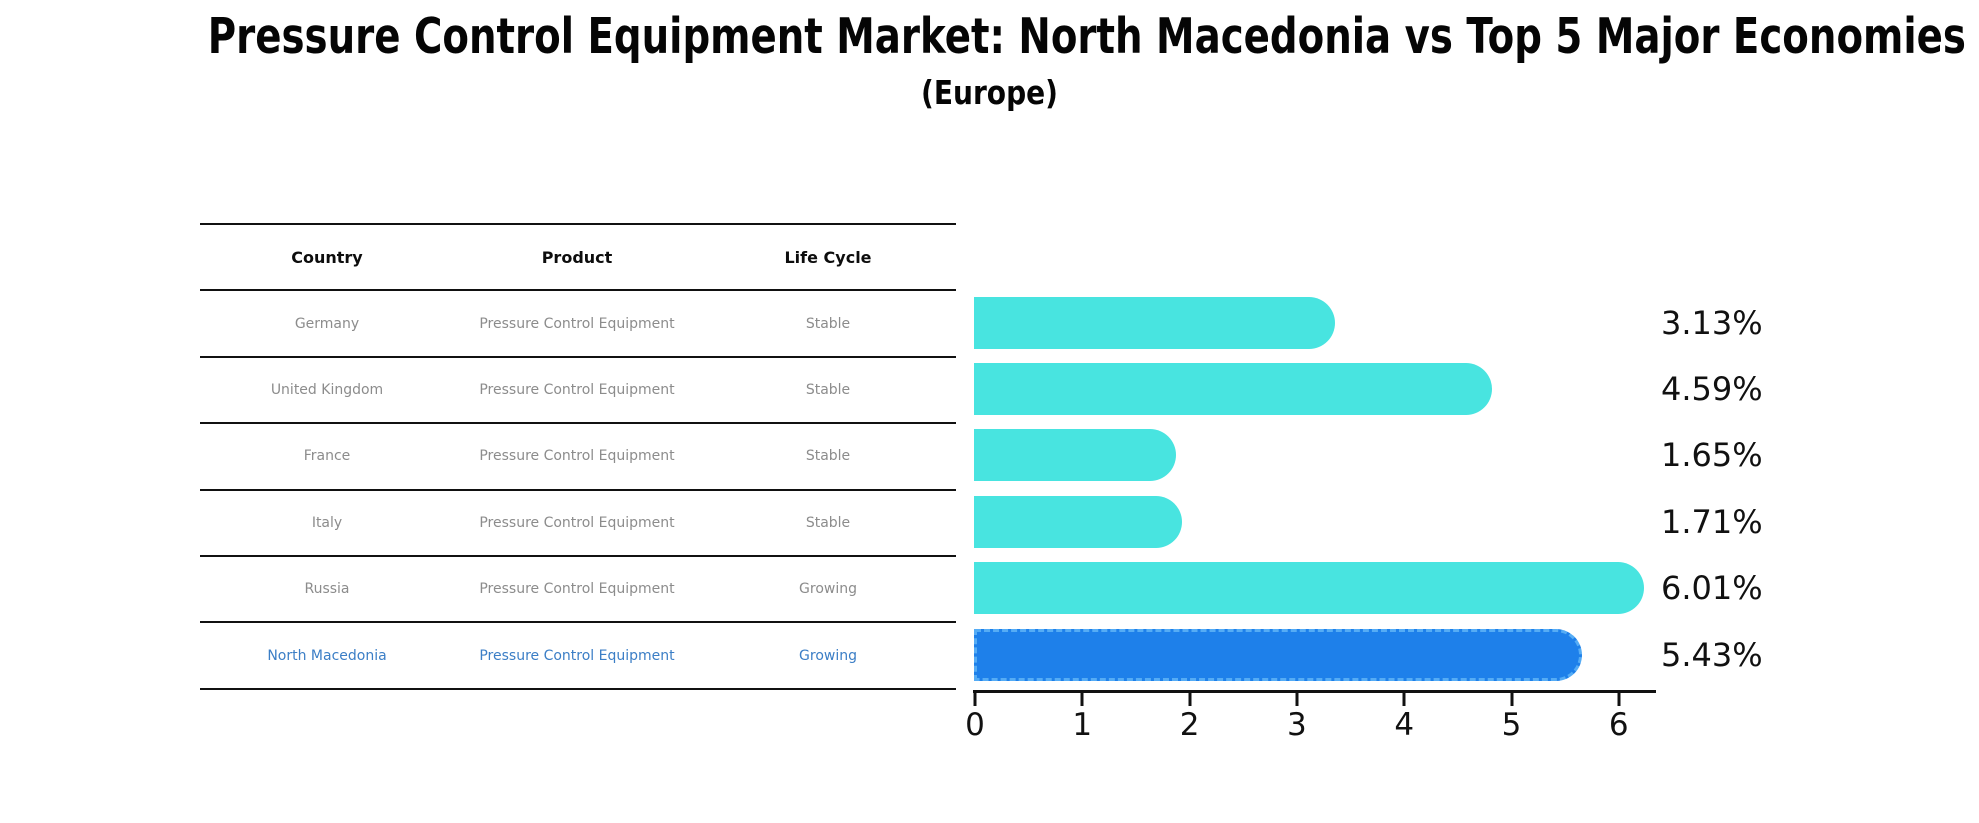 The width and height of the screenshot is (1979, 823). Describe the element at coordinates (327, 589) in the screenshot. I see `table-cell-country: Russia` at that location.